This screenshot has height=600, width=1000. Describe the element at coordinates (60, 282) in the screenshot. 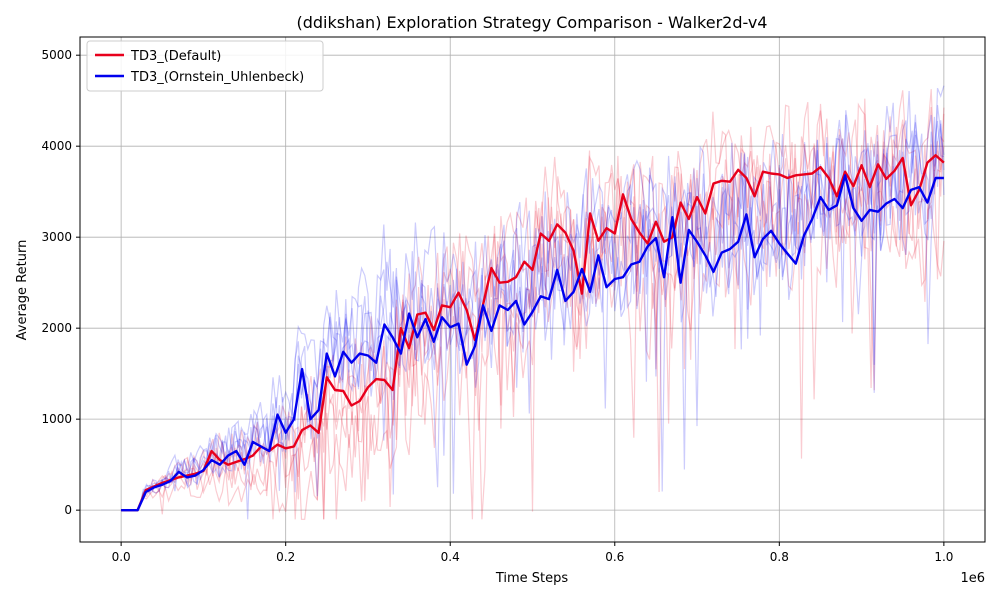

I see `y-ticks: 0 1000 2000 3000 4000 5000` at that location.